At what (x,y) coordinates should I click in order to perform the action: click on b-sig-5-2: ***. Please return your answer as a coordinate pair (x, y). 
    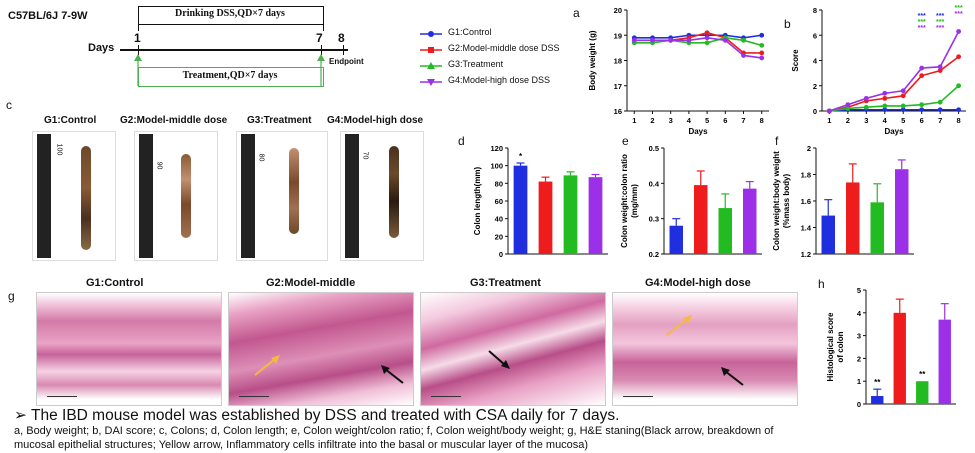
    Looking at the image, I should click on (922, 28).